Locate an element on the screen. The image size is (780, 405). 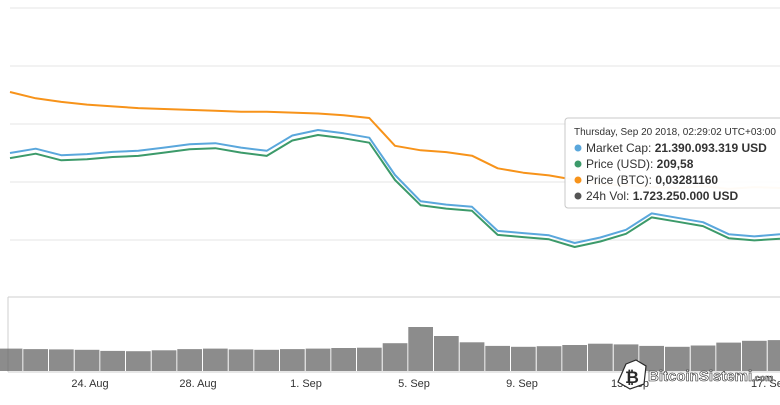
x-tick-label: 17. Sep is located at coordinates (765, 384).